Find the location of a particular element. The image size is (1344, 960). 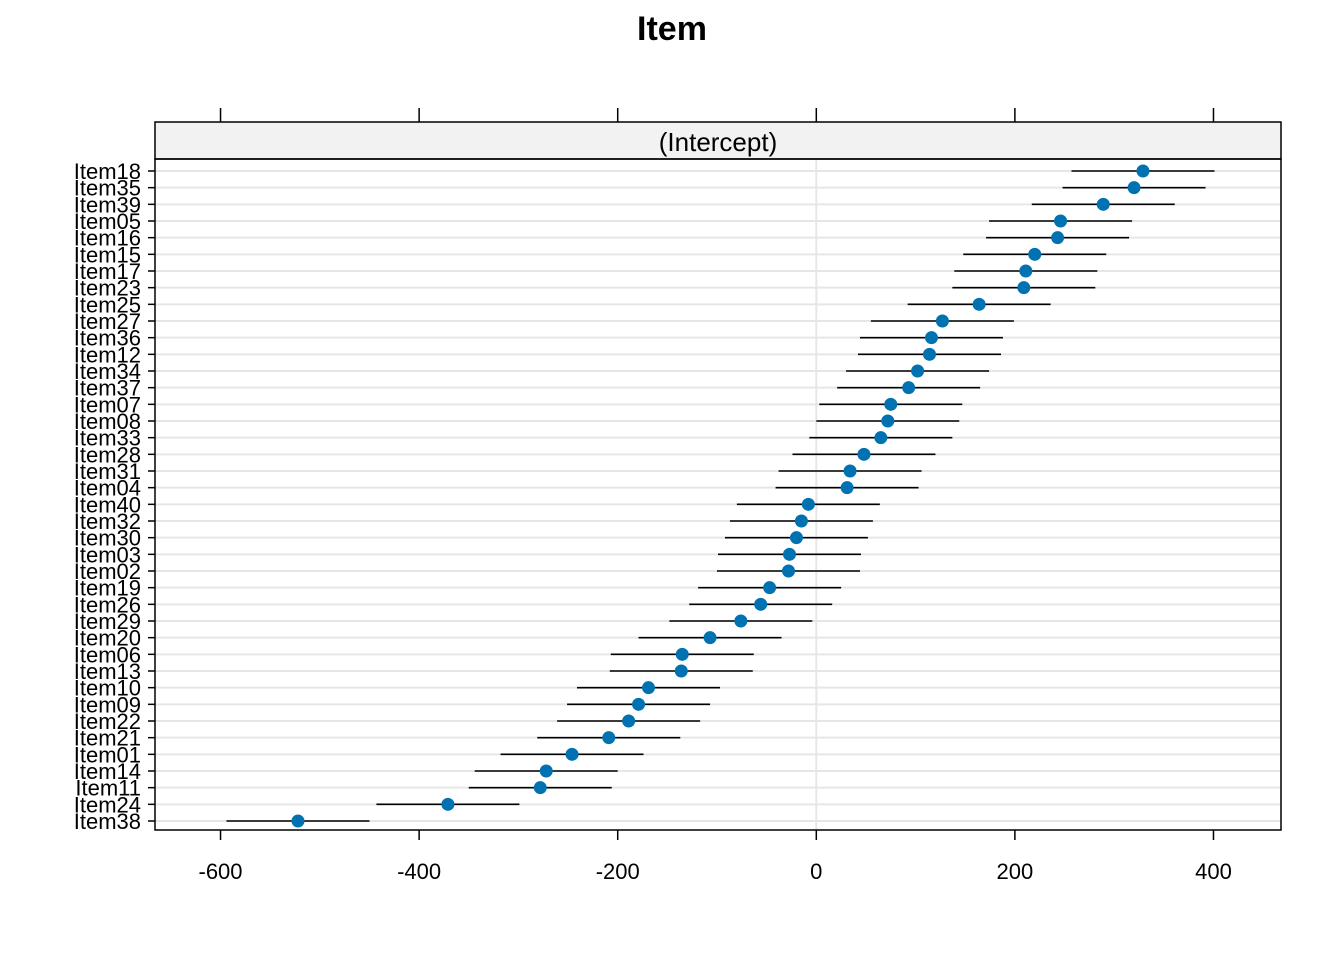

point-item40 is located at coordinates (808, 504).